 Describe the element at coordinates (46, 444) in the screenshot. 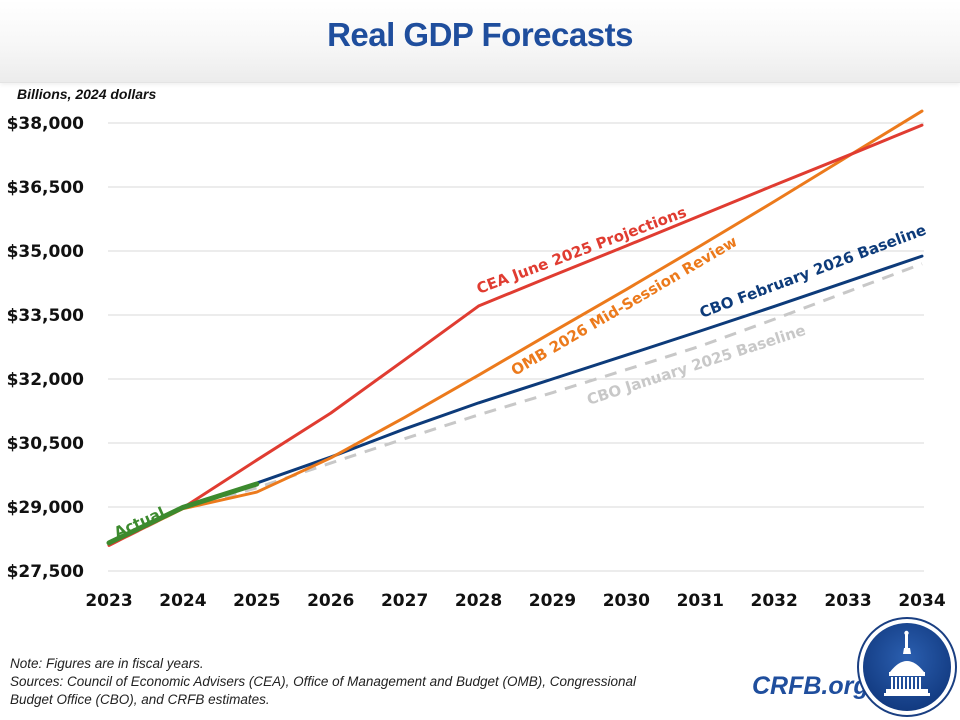

I see `y-tick-label: $30,500` at that location.